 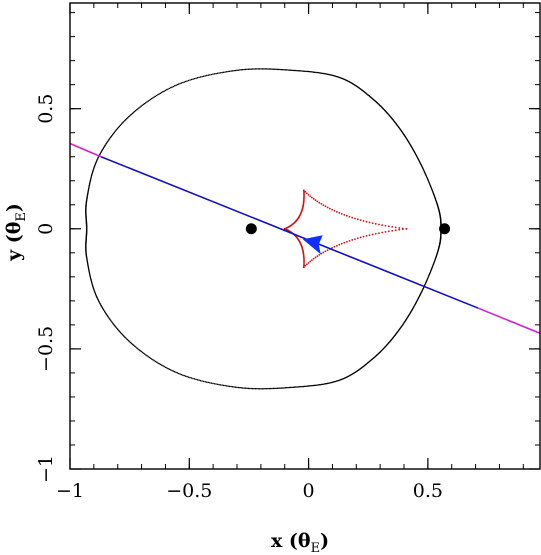 I want to click on y-tick-label: −0.5, so click(x=46, y=349).